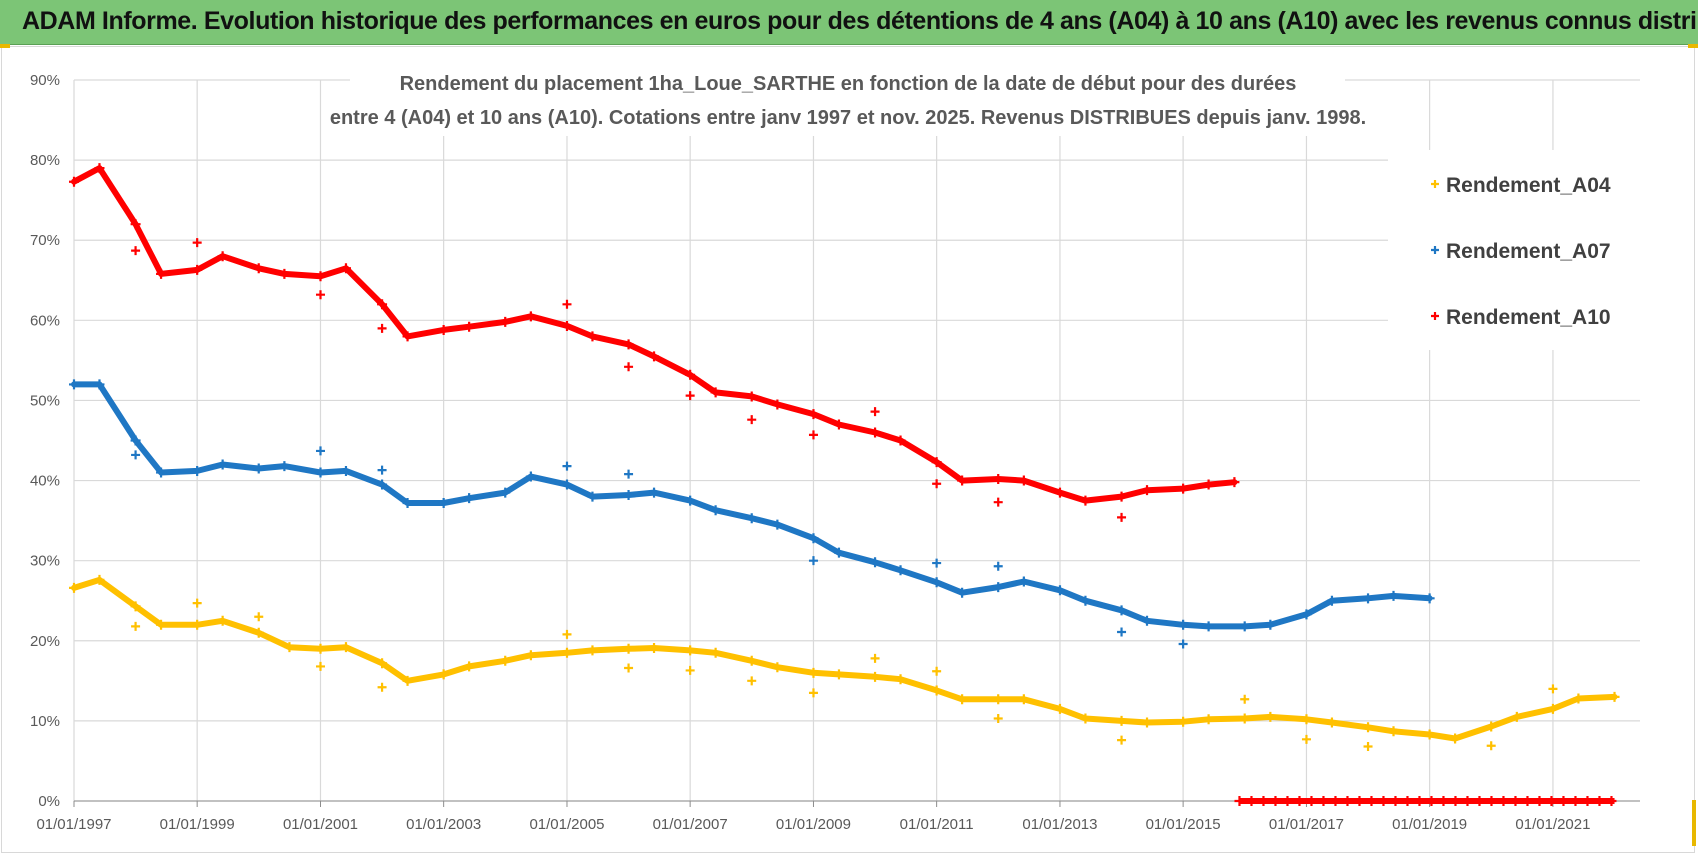 The height and width of the screenshot is (857, 1698). What do you see at coordinates (1429, 824) in the screenshot?
I see `x-tick-label: 01/01/2019` at bounding box center [1429, 824].